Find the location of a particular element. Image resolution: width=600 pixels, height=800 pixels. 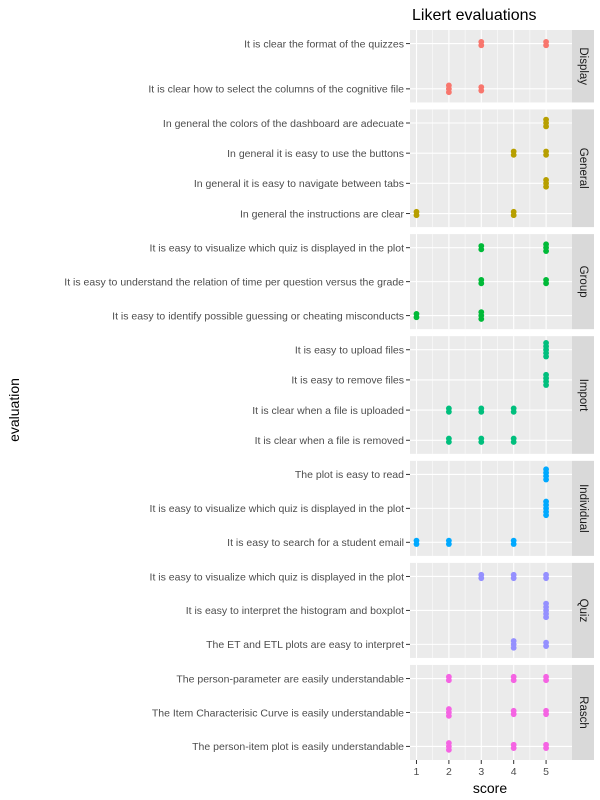

x-tick-label: 3 is located at coordinates (481, 772).